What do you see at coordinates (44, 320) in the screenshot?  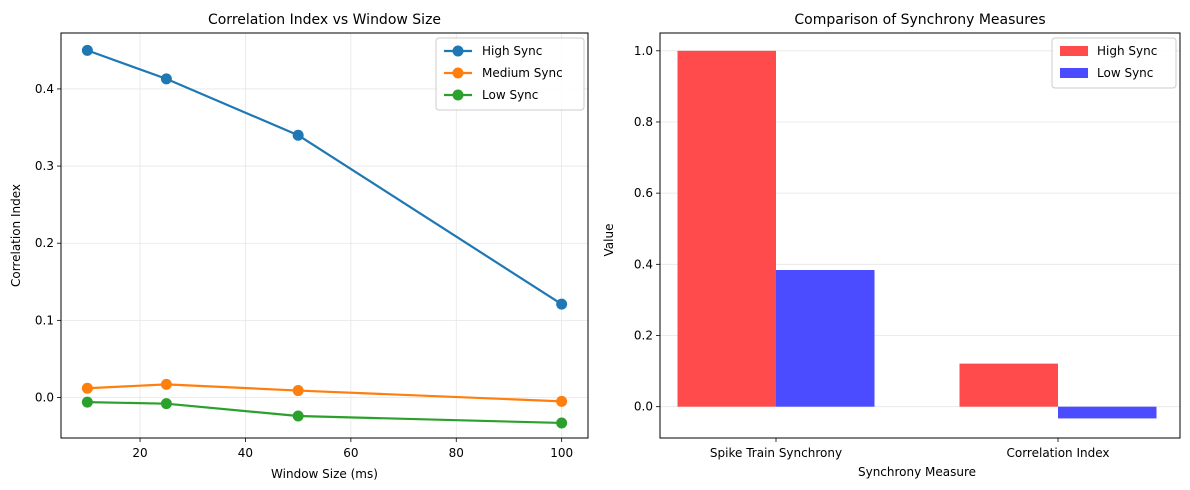 I see `y-tick-label: 0.1` at bounding box center [44, 320].